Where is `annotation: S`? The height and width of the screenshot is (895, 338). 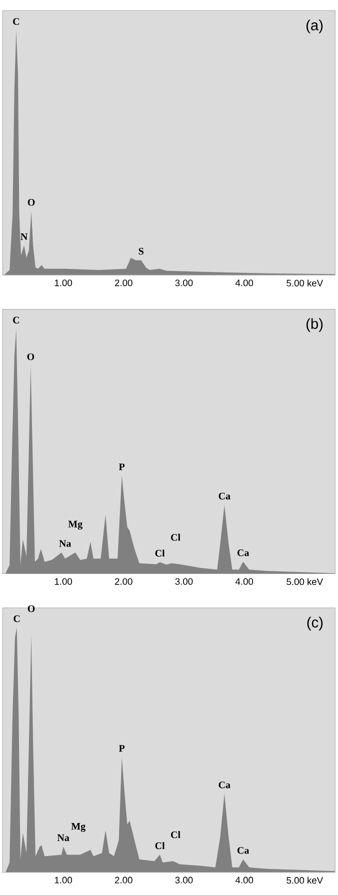
annotation: S is located at coordinates (141, 251).